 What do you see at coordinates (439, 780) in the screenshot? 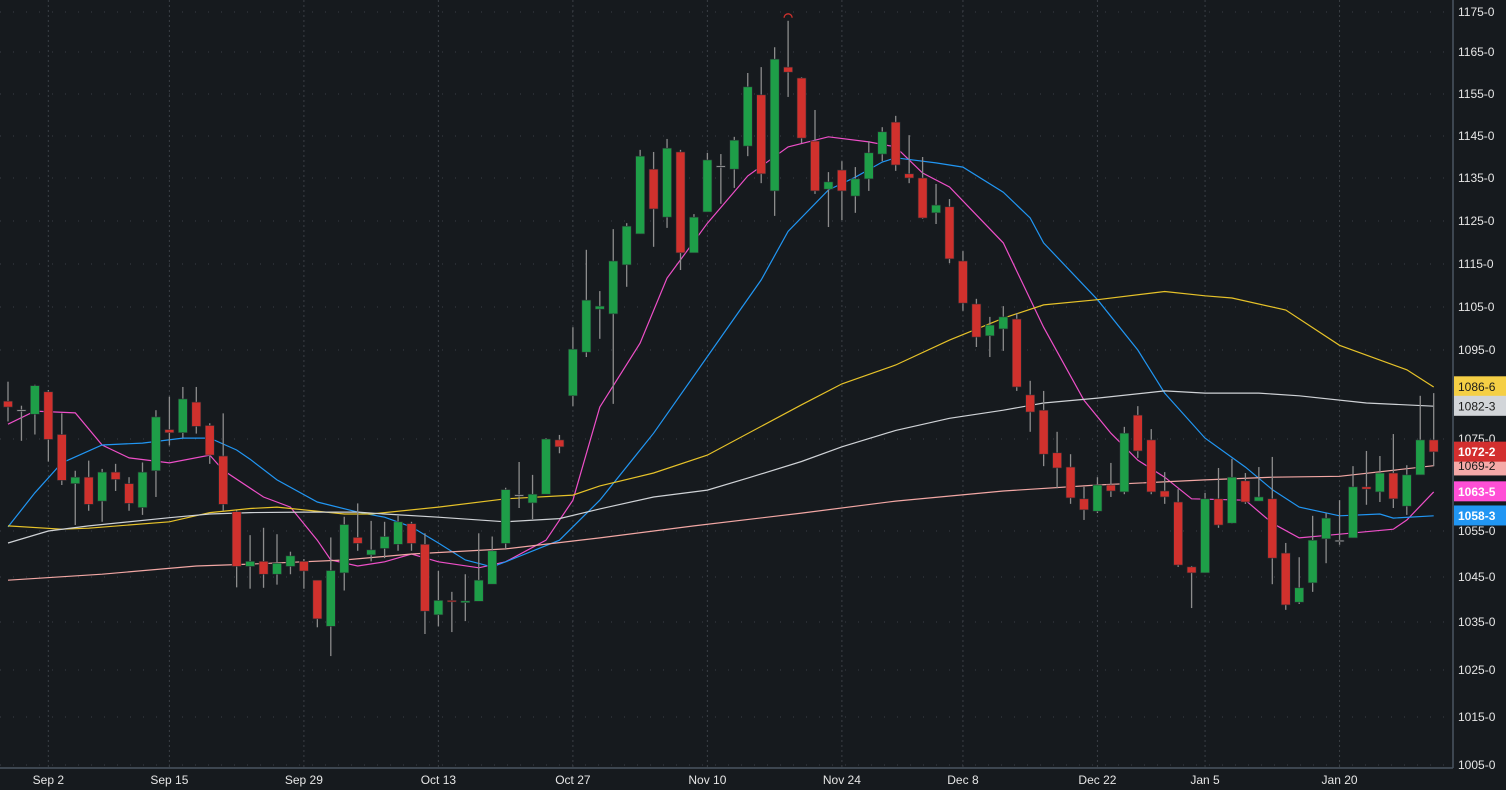
I see `x-tick-label: Oct 13` at bounding box center [439, 780].